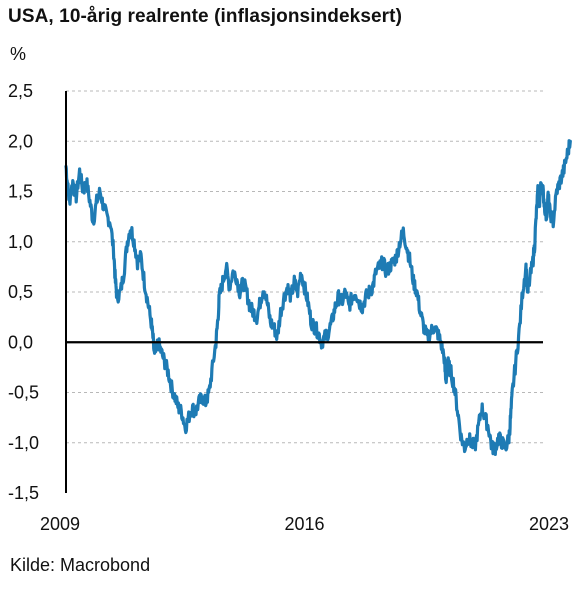 This screenshot has height=590, width=575. What do you see at coordinates (20, 292) in the screenshot?
I see `y-tick-label: 0,5` at bounding box center [20, 292].